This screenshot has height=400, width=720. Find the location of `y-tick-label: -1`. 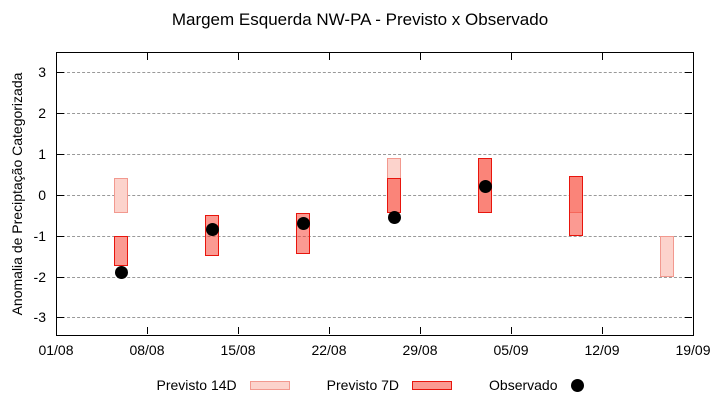

y-tick-label: -1 is located at coordinates (39, 236).